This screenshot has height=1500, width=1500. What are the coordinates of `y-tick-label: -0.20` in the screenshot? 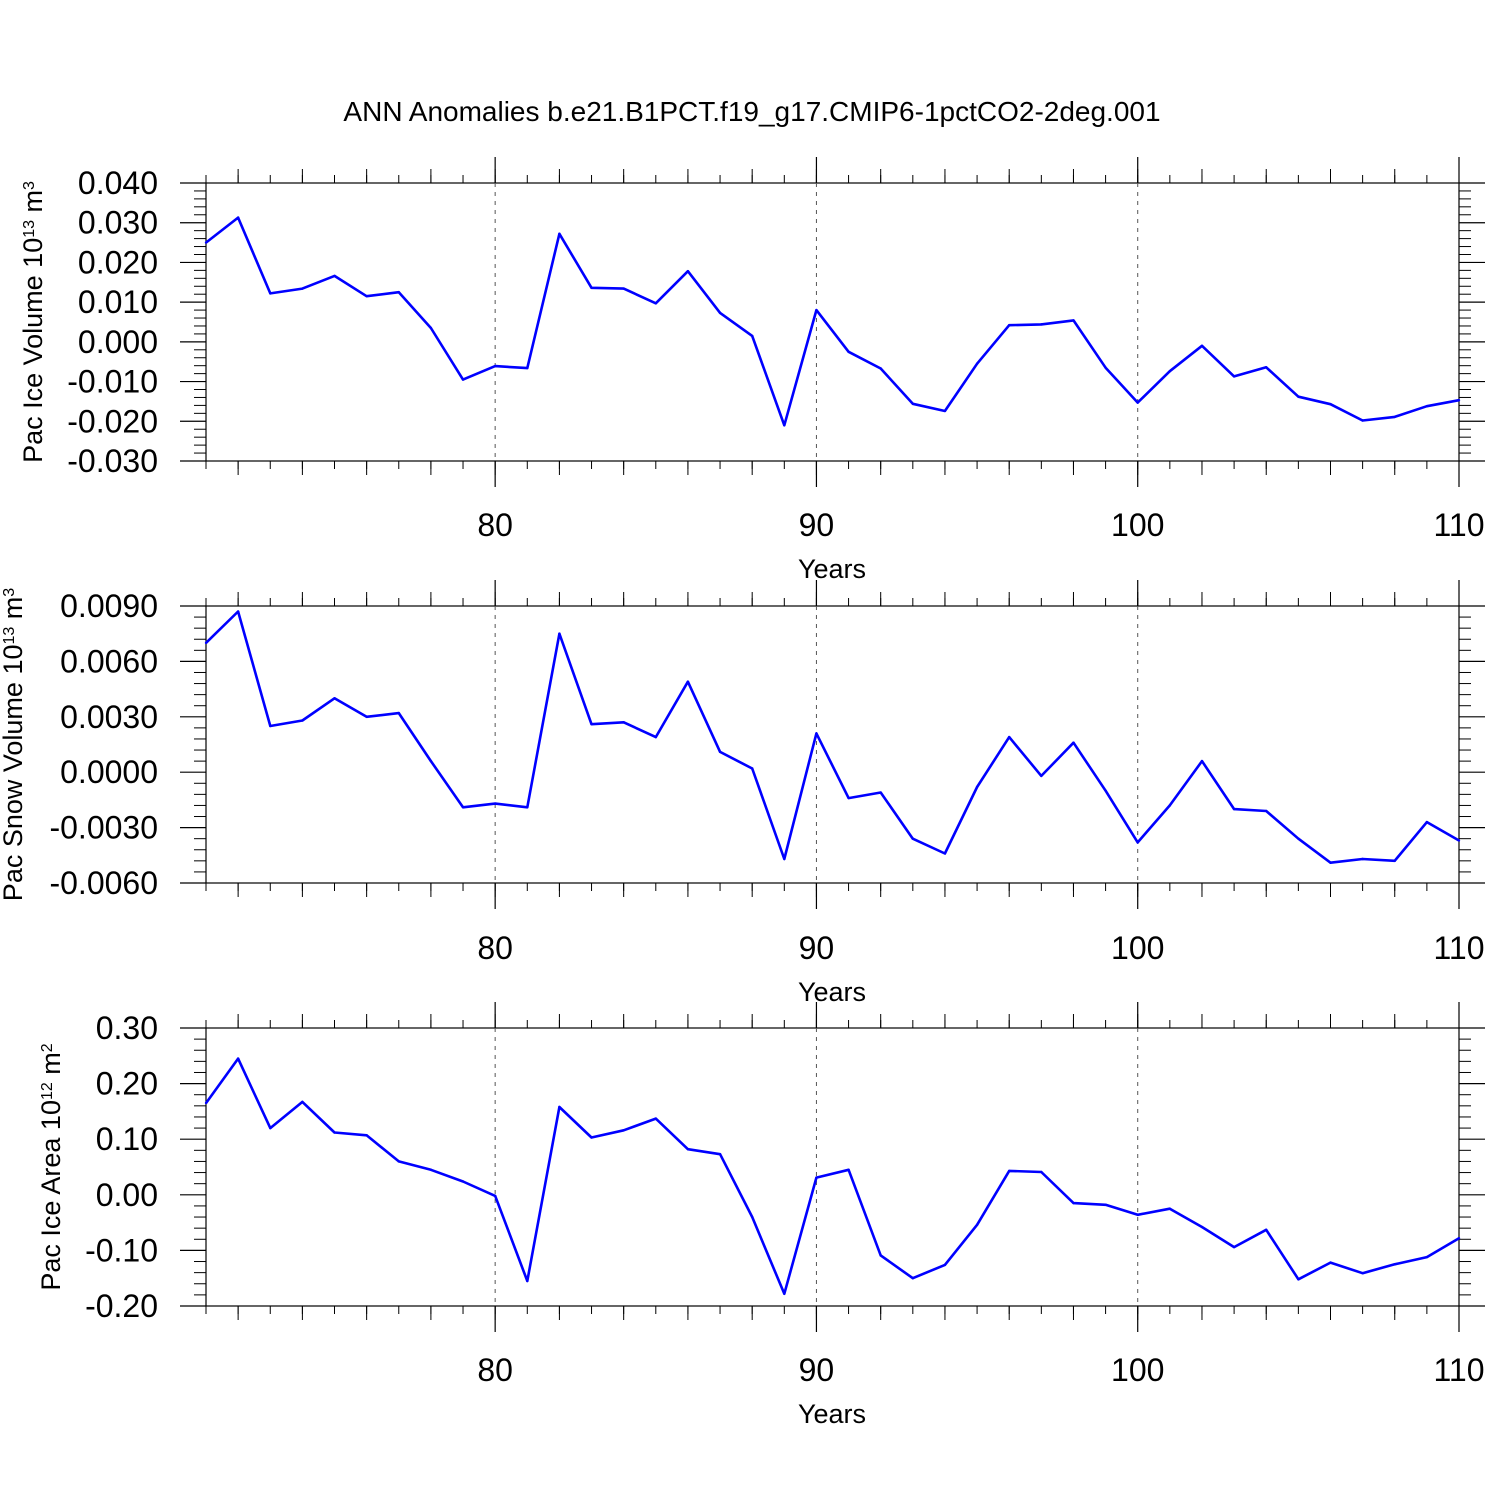 It's located at (121, 1306).